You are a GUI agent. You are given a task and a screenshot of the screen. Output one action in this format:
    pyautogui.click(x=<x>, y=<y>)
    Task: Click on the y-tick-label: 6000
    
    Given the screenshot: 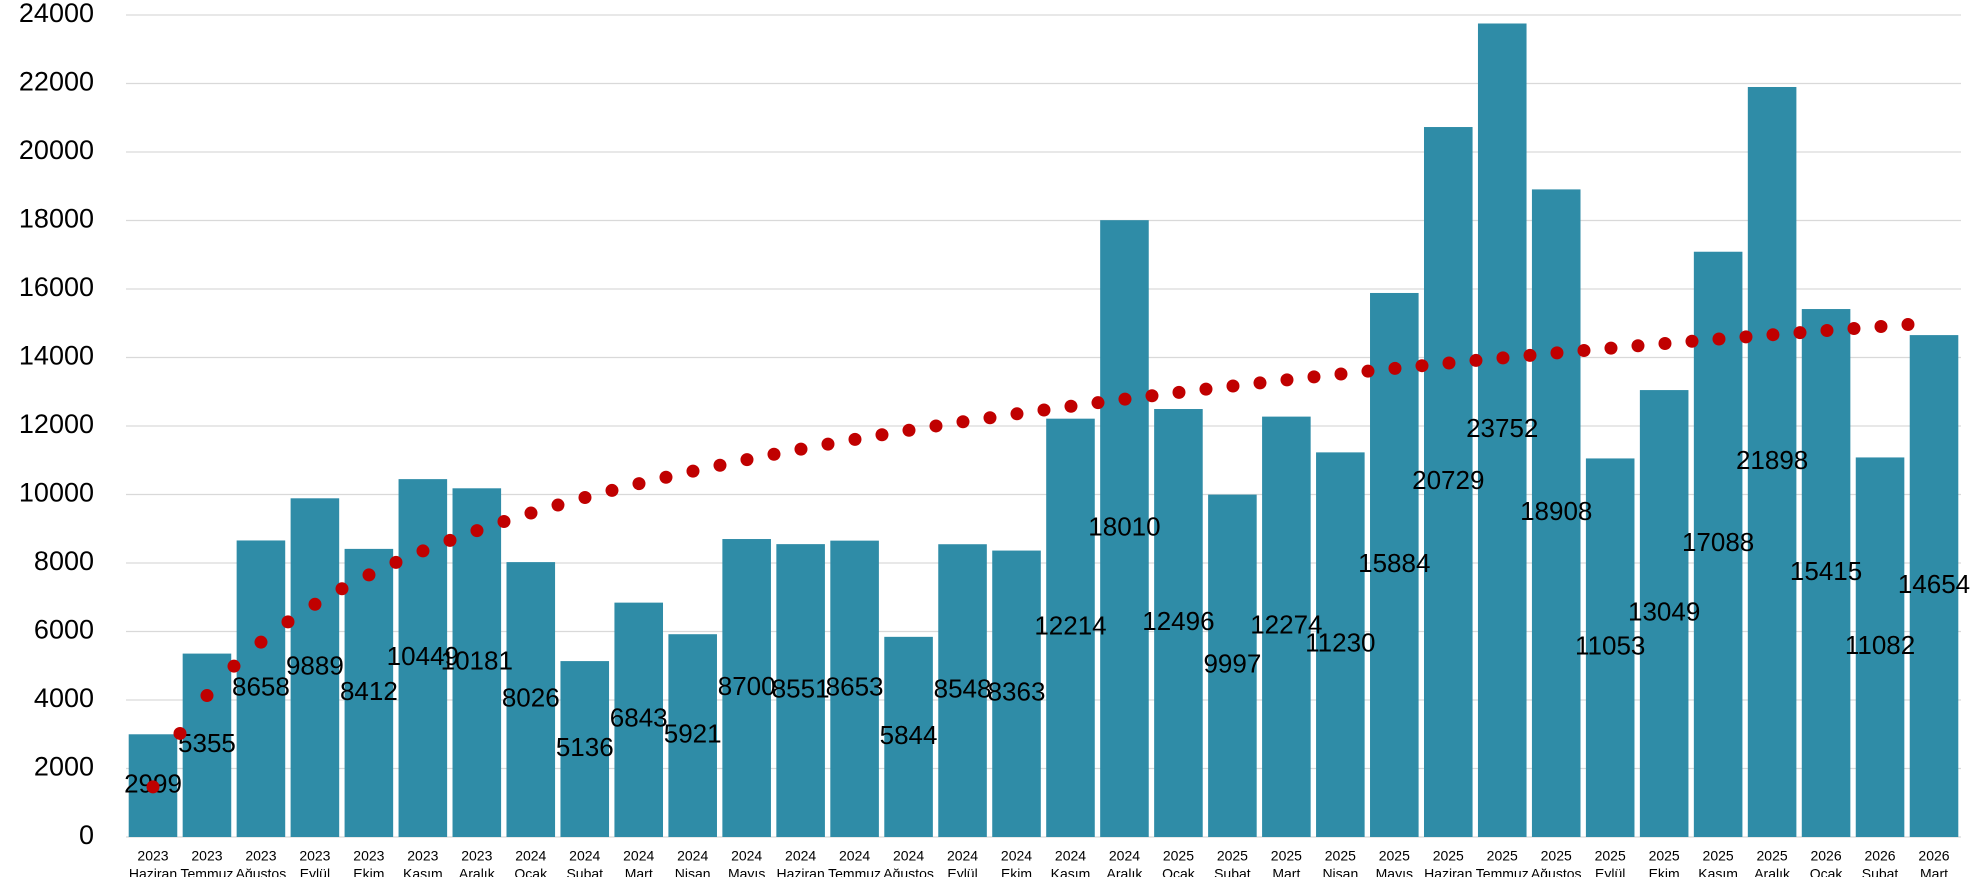 What is the action you would take?
    pyautogui.click(x=64, y=630)
    